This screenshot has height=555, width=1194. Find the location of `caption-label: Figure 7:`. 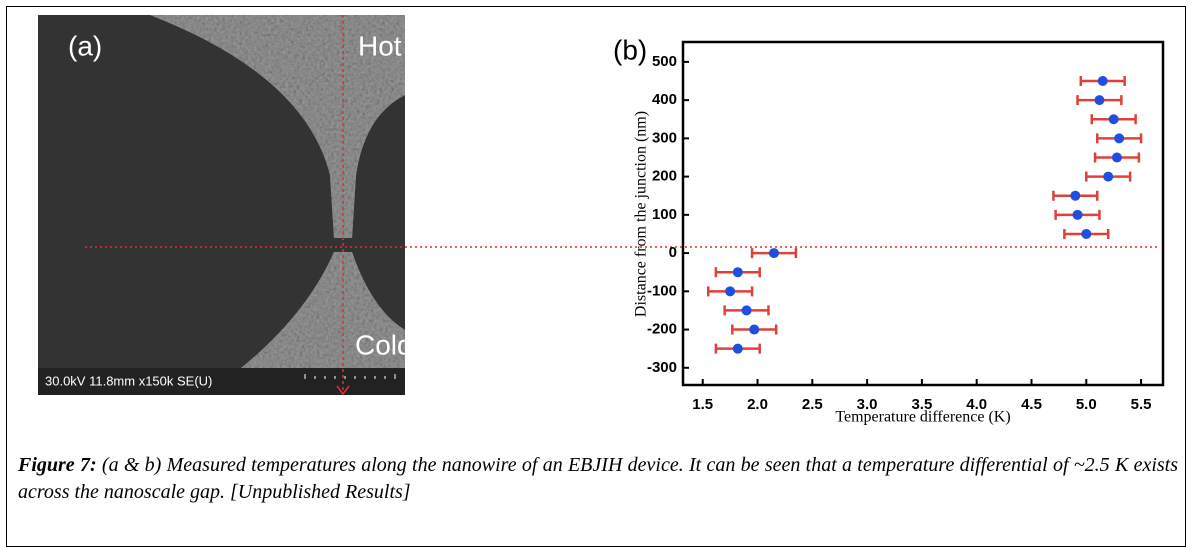

caption-label: Figure 7: is located at coordinates (57, 465).